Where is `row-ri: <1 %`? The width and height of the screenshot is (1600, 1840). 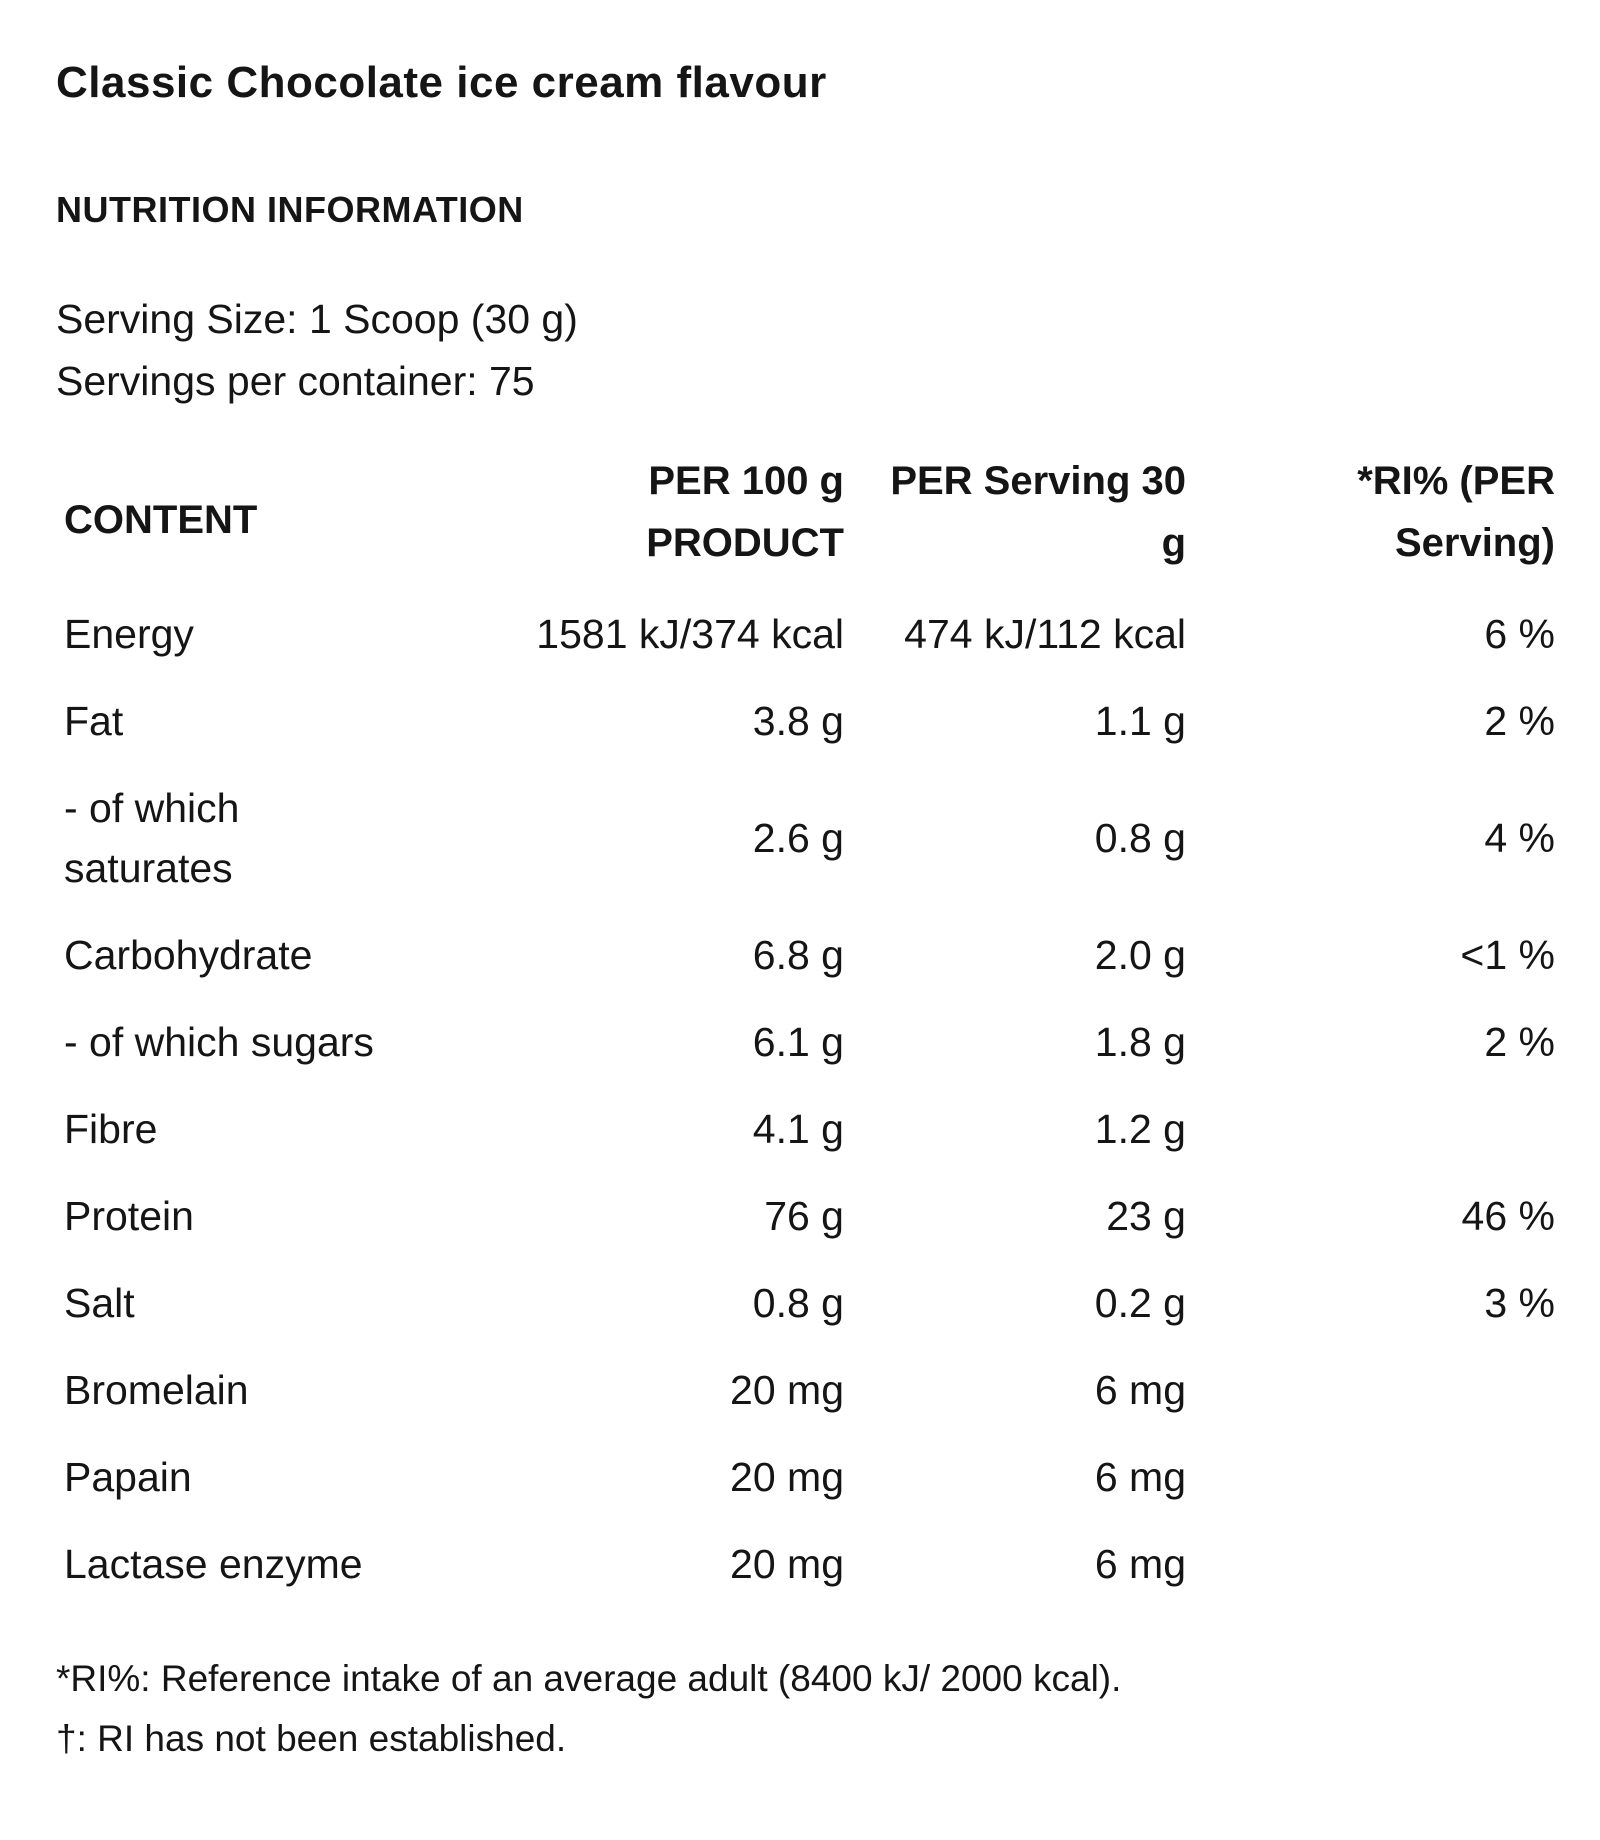
row-ri: <1 % is located at coordinates (1507, 954).